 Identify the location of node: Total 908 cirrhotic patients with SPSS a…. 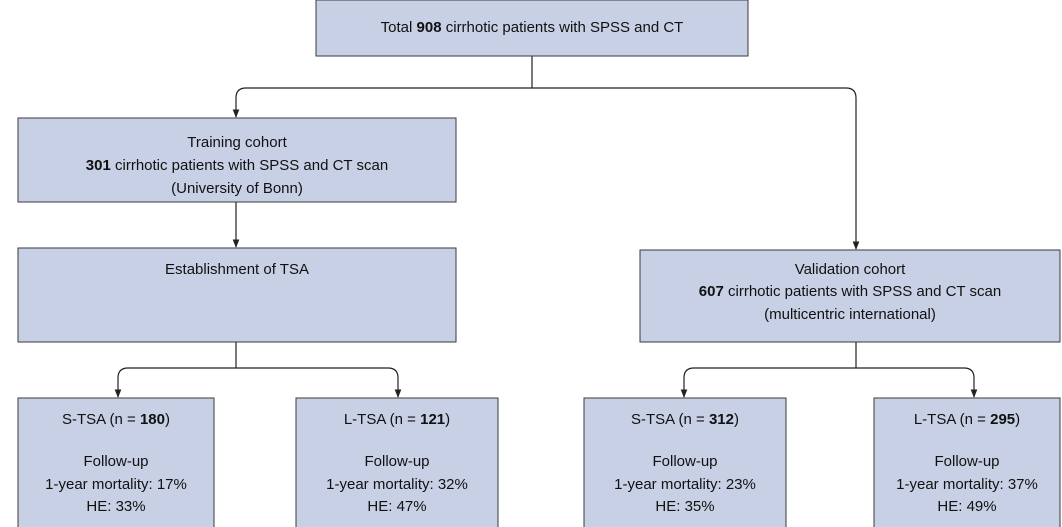
(532, 28).